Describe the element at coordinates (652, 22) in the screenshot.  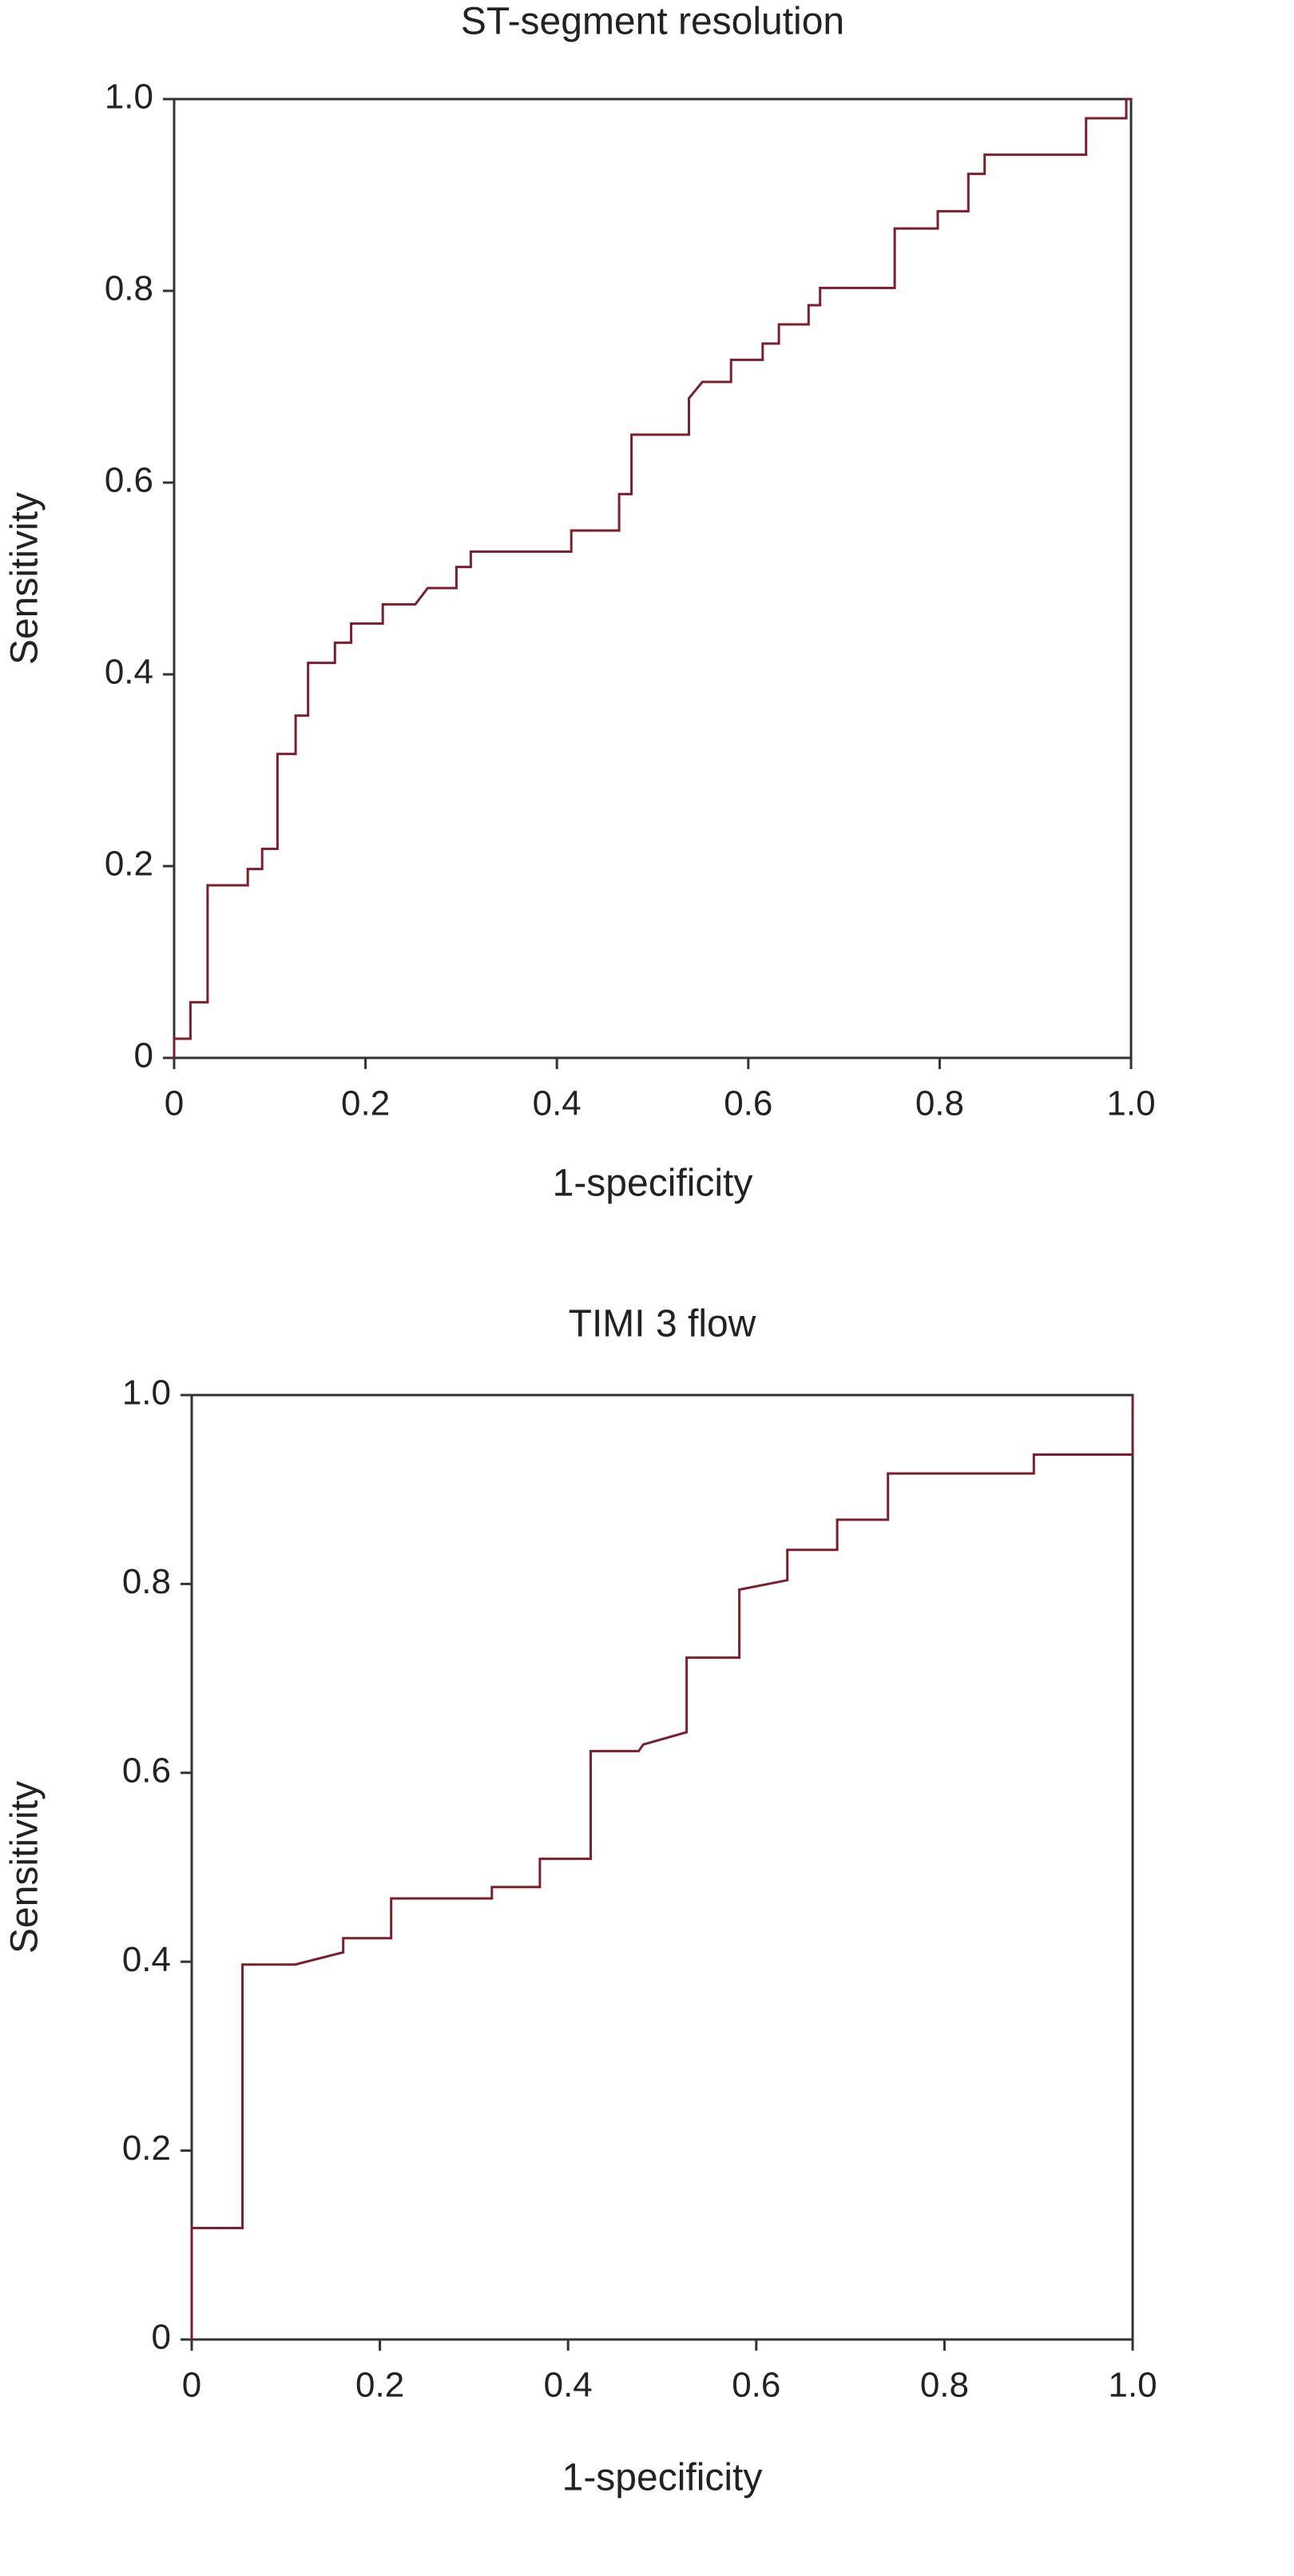
I see `chart-title: ST-segment resolution` at that location.